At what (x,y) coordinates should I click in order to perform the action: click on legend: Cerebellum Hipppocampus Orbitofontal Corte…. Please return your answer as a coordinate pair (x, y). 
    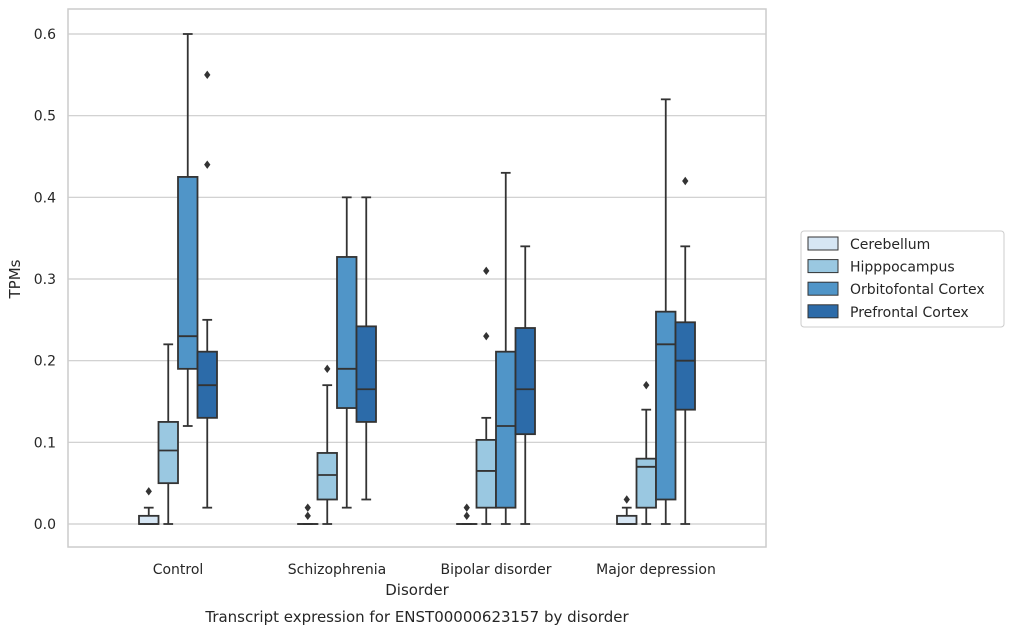
    Looking at the image, I should click on (902, 279).